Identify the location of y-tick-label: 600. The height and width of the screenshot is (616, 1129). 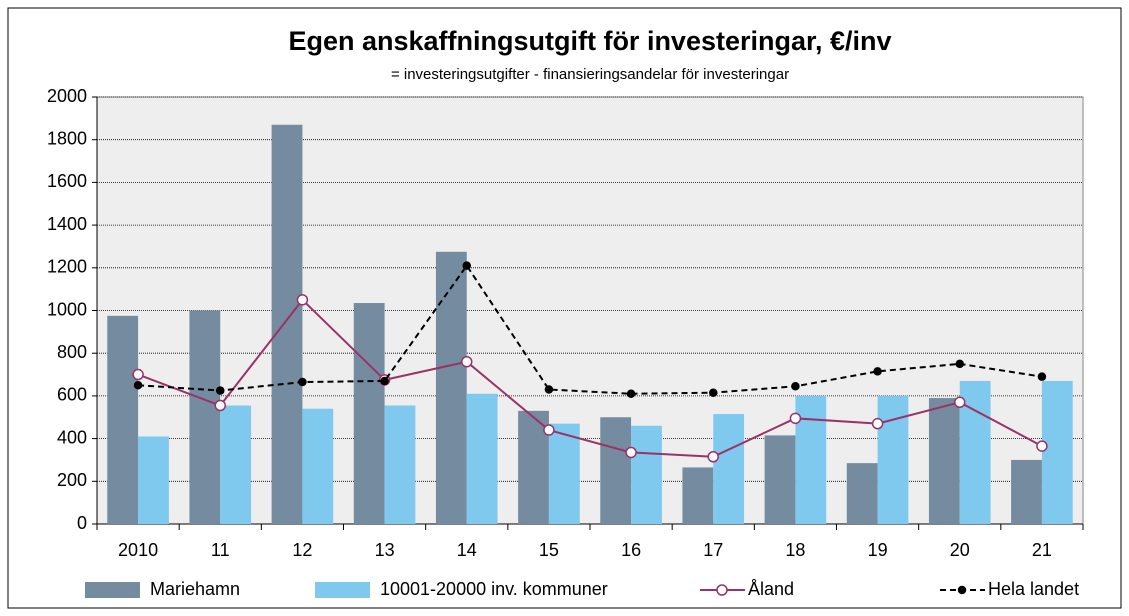
(72, 395).